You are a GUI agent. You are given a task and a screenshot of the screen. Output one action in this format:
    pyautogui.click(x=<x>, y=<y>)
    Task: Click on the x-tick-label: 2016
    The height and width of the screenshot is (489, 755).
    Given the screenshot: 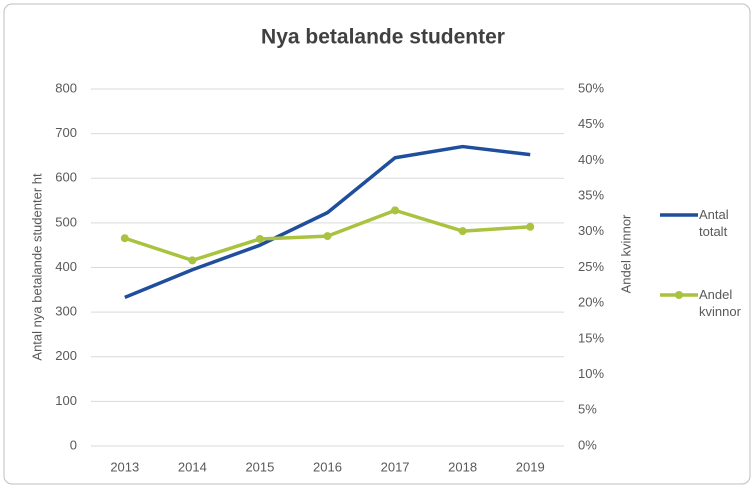 What is the action you would take?
    pyautogui.click(x=327, y=466)
    